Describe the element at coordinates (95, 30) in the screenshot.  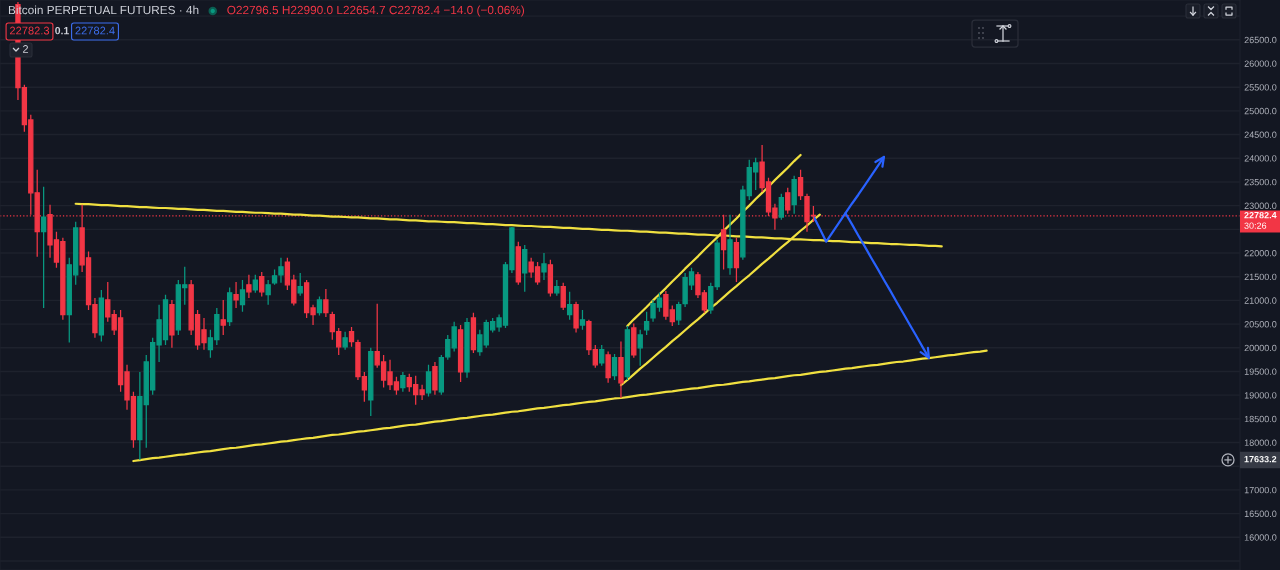
I see `annotation: 22782.4` at that location.